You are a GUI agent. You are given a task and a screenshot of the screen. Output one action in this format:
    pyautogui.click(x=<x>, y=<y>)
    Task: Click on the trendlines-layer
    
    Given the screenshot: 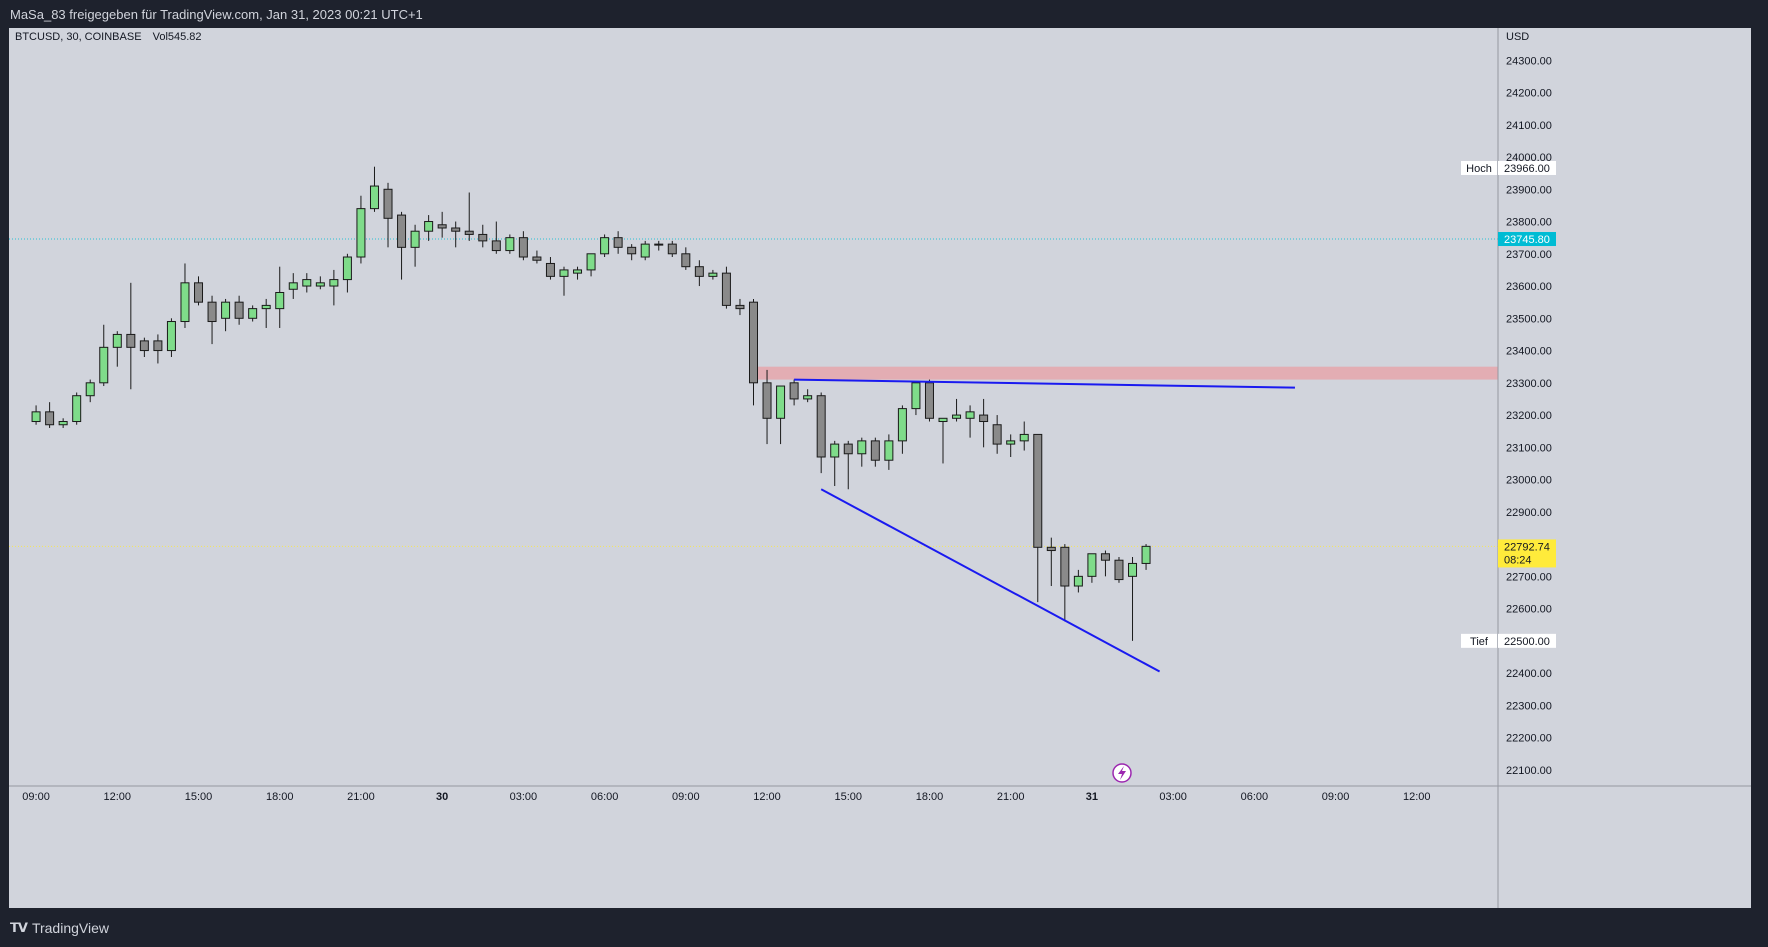 What is the action you would take?
    pyautogui.click(x=1044, y=525)
    